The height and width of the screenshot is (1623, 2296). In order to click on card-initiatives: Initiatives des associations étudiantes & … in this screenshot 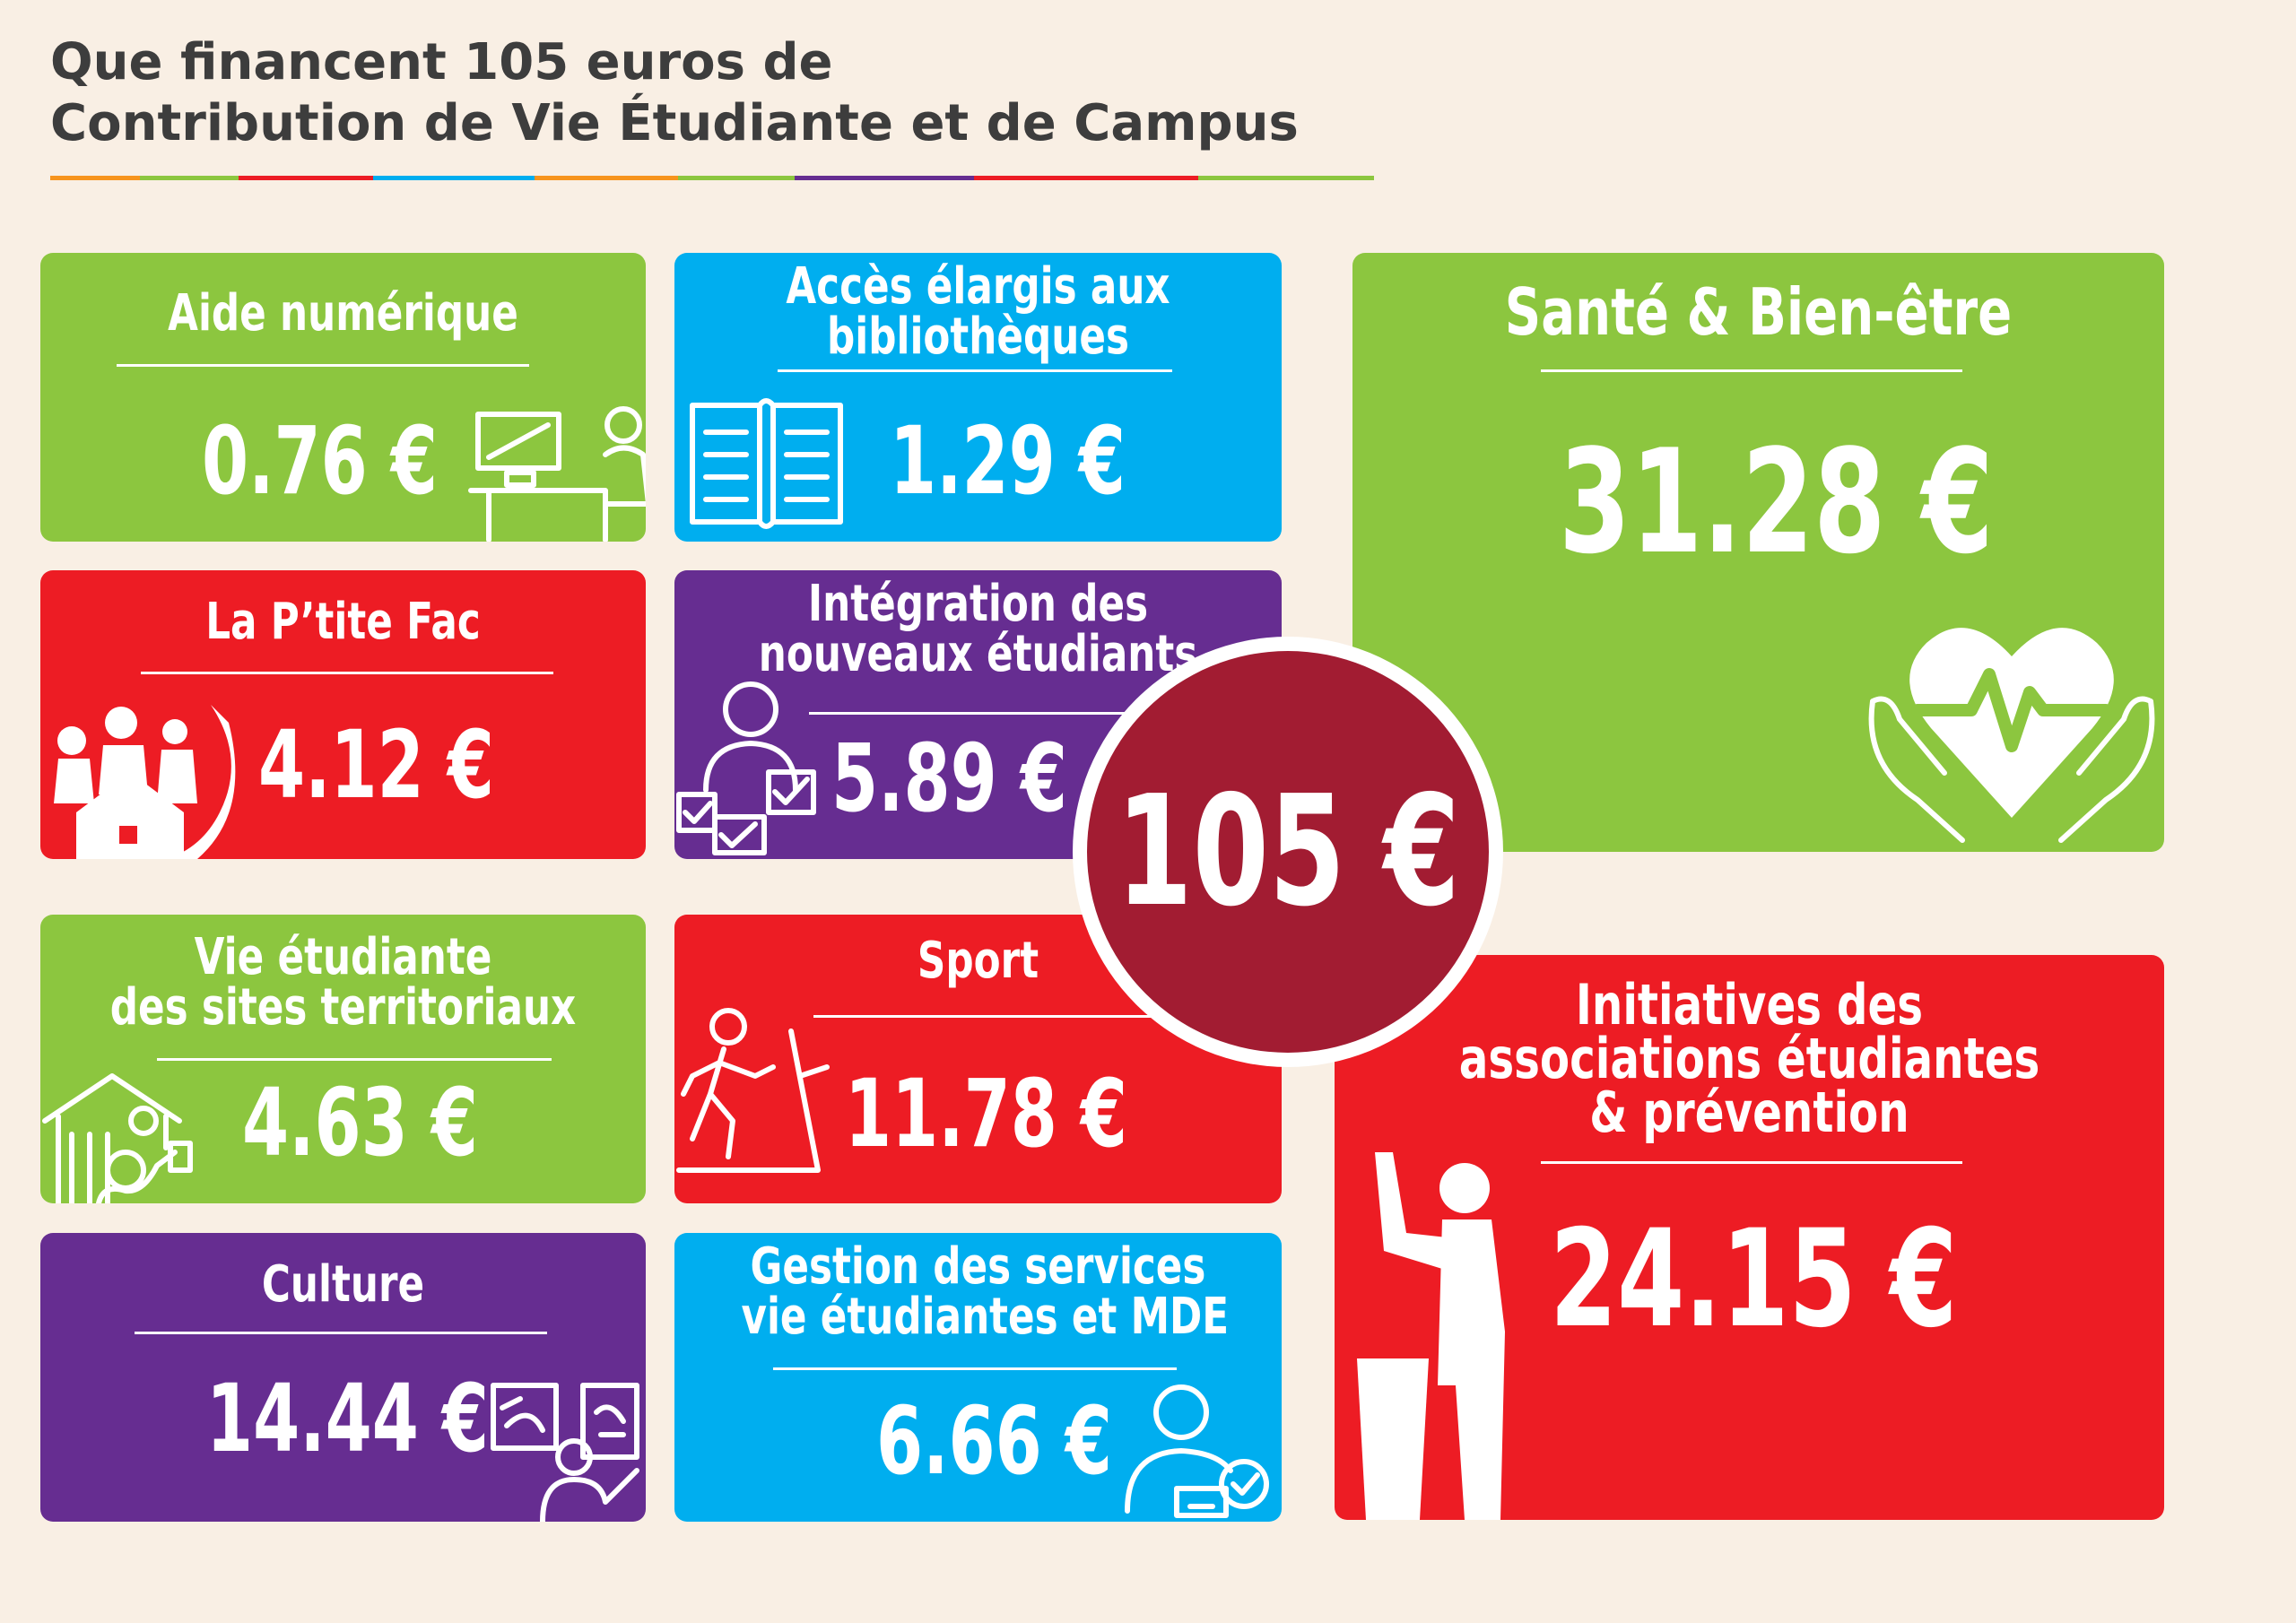, I will do `click(1749, 1237)`.